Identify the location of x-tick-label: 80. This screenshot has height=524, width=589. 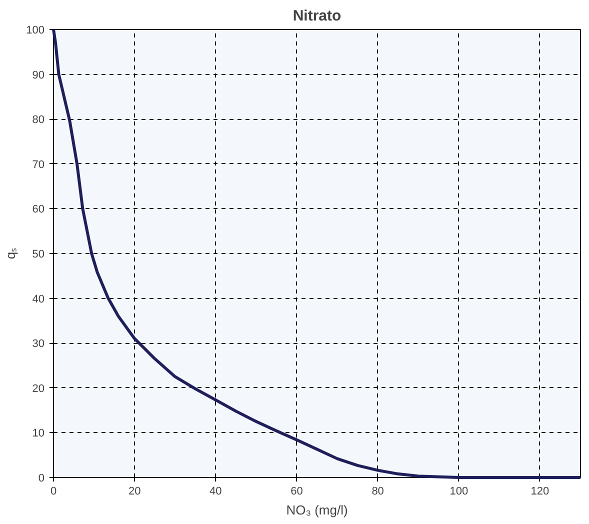
(378, 492).